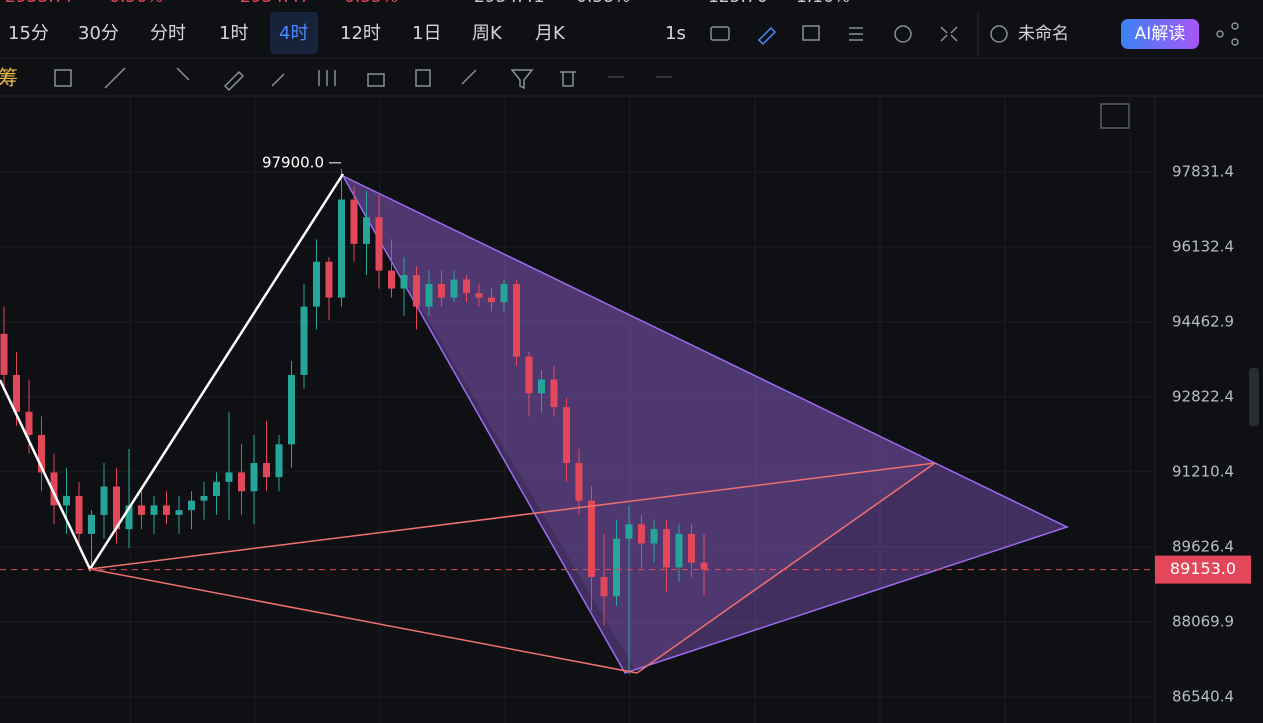  What do you see at coordinates (811, 33) in the screenshot?
I see `icon` at bounding box center [811, 33].